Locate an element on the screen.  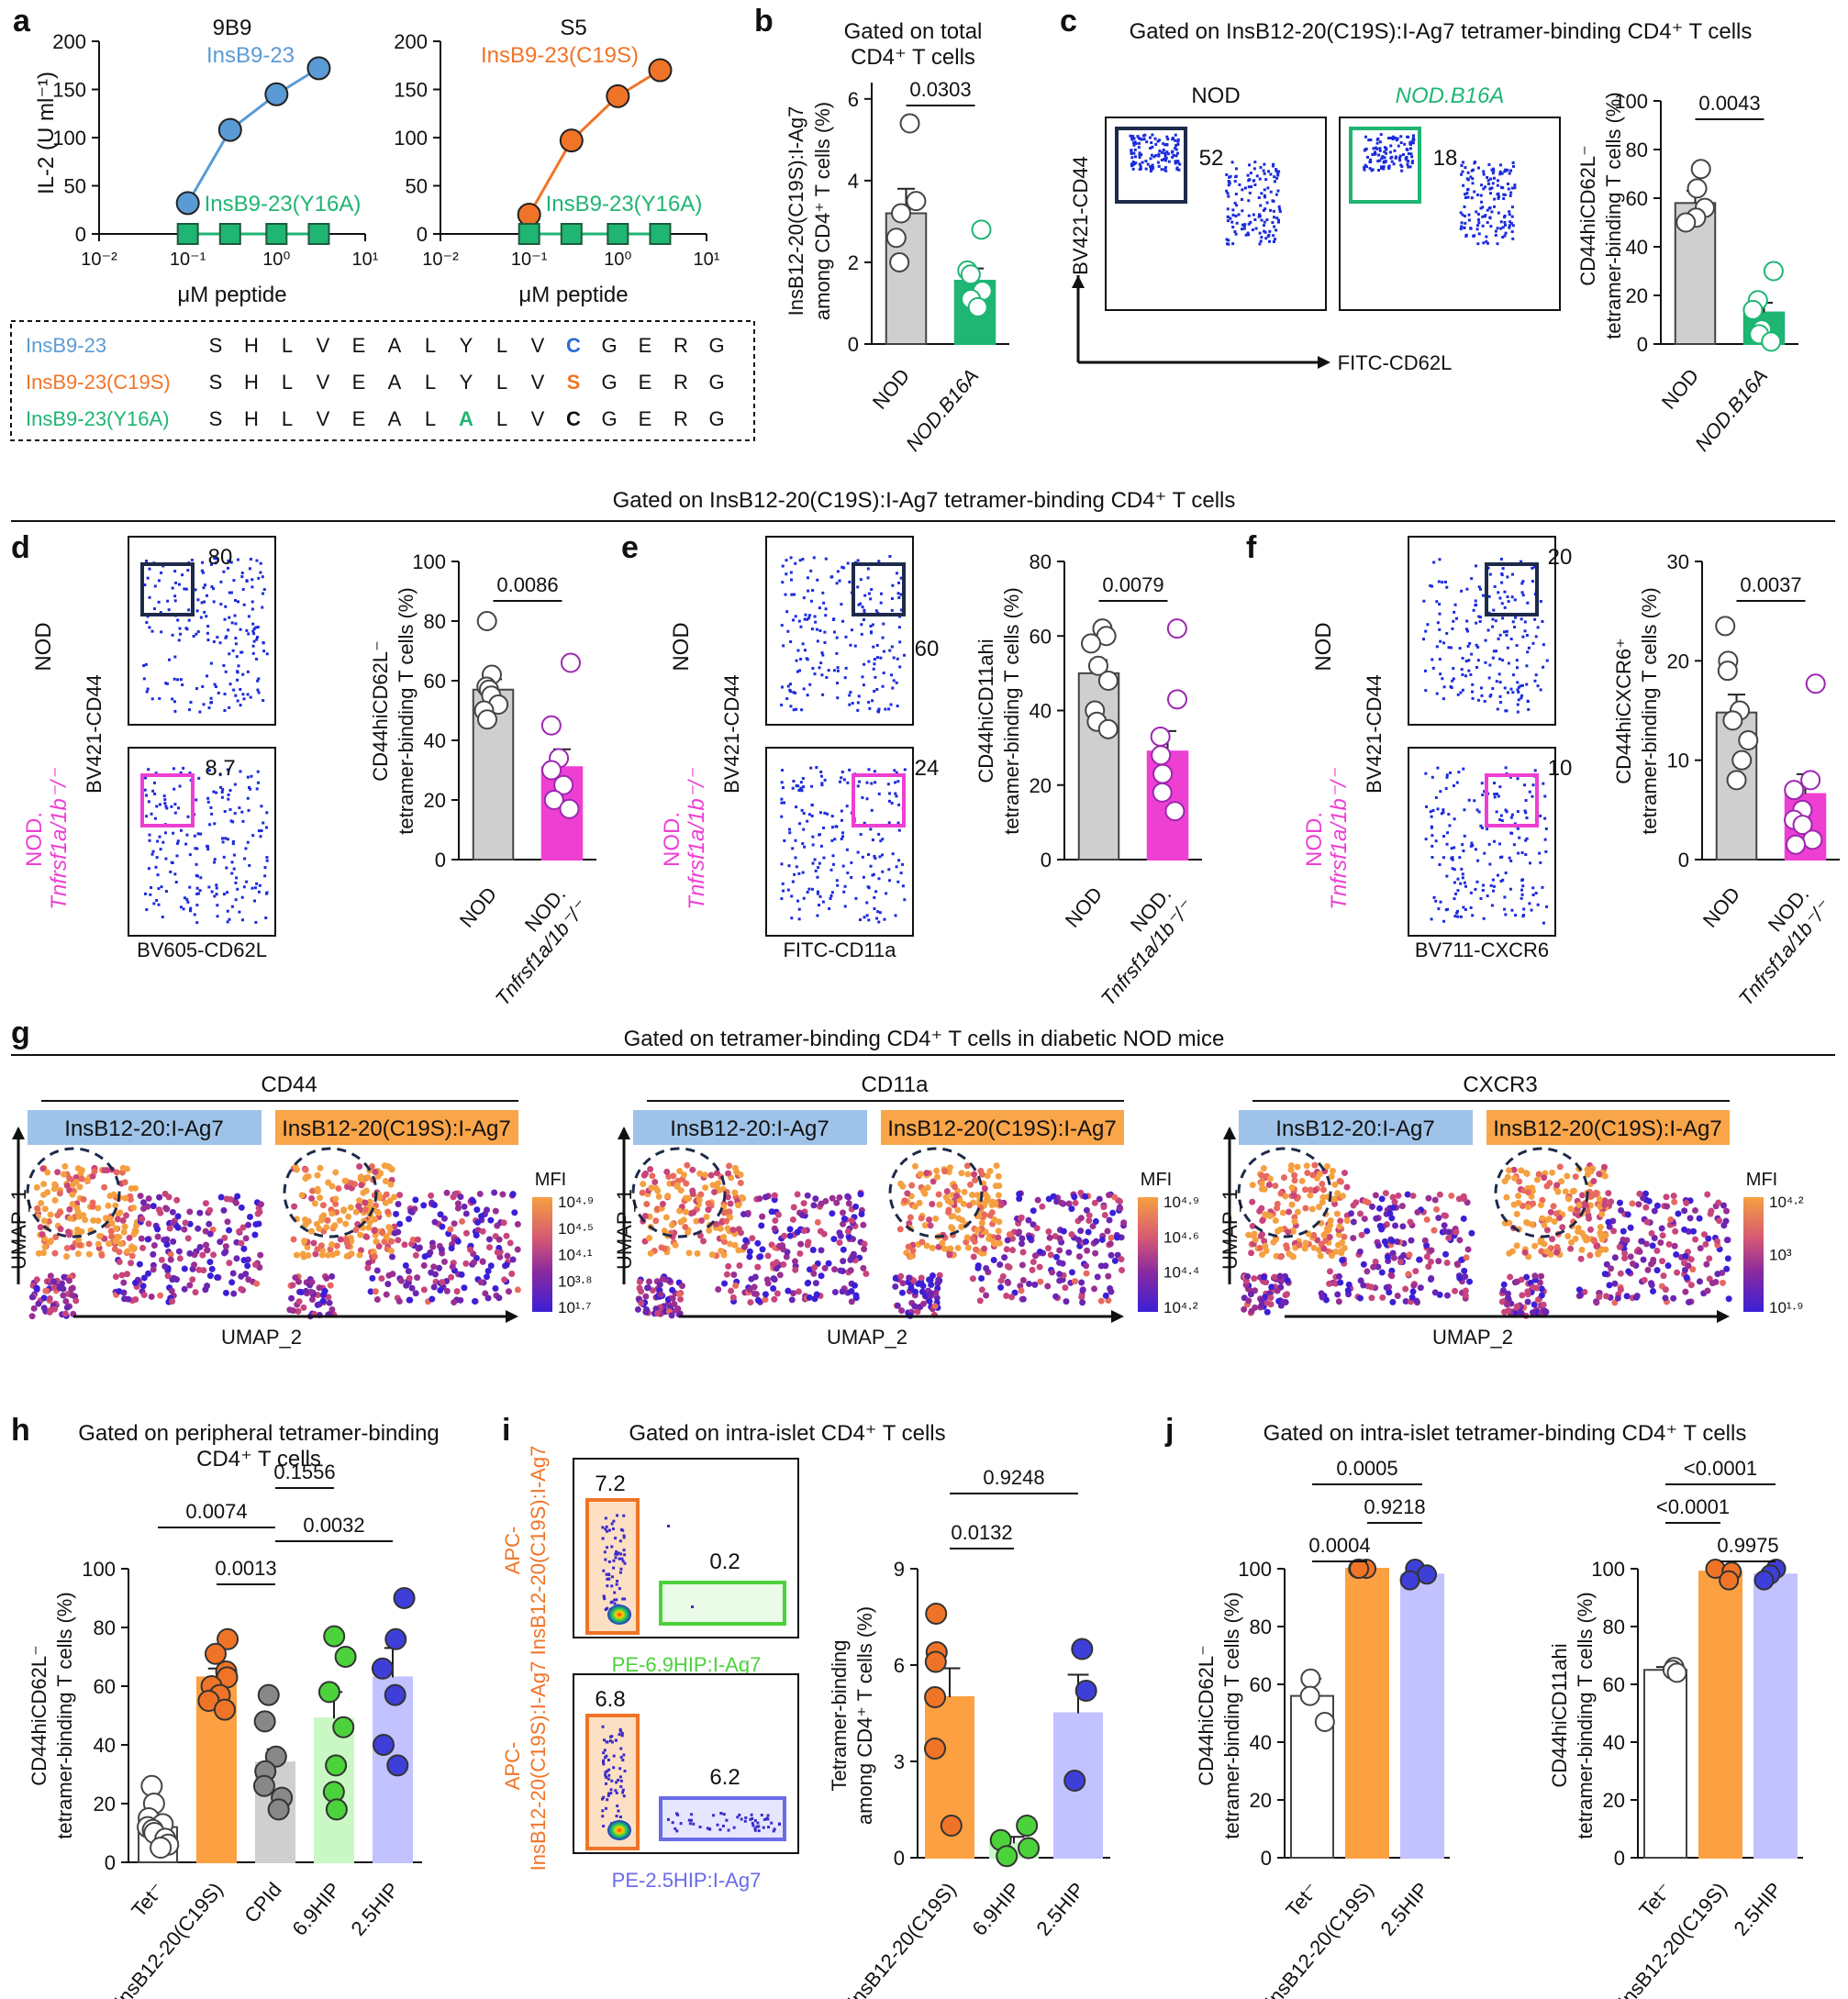
row-label: NOD. is located at coordinates (1314, 840).